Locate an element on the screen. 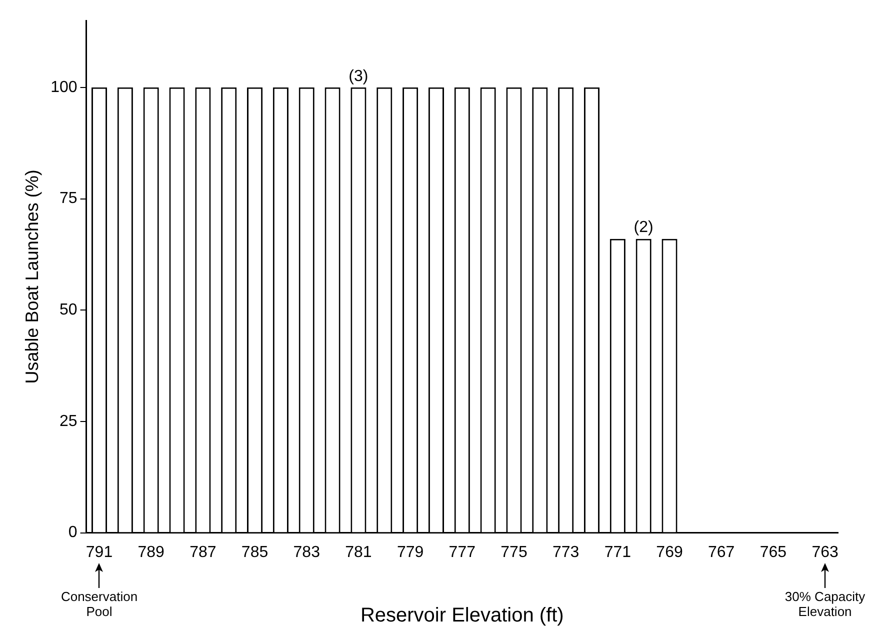 The width and height of the screenshot is (891, 644). x-tick-label: 765 is located at coordinates (773, 552).